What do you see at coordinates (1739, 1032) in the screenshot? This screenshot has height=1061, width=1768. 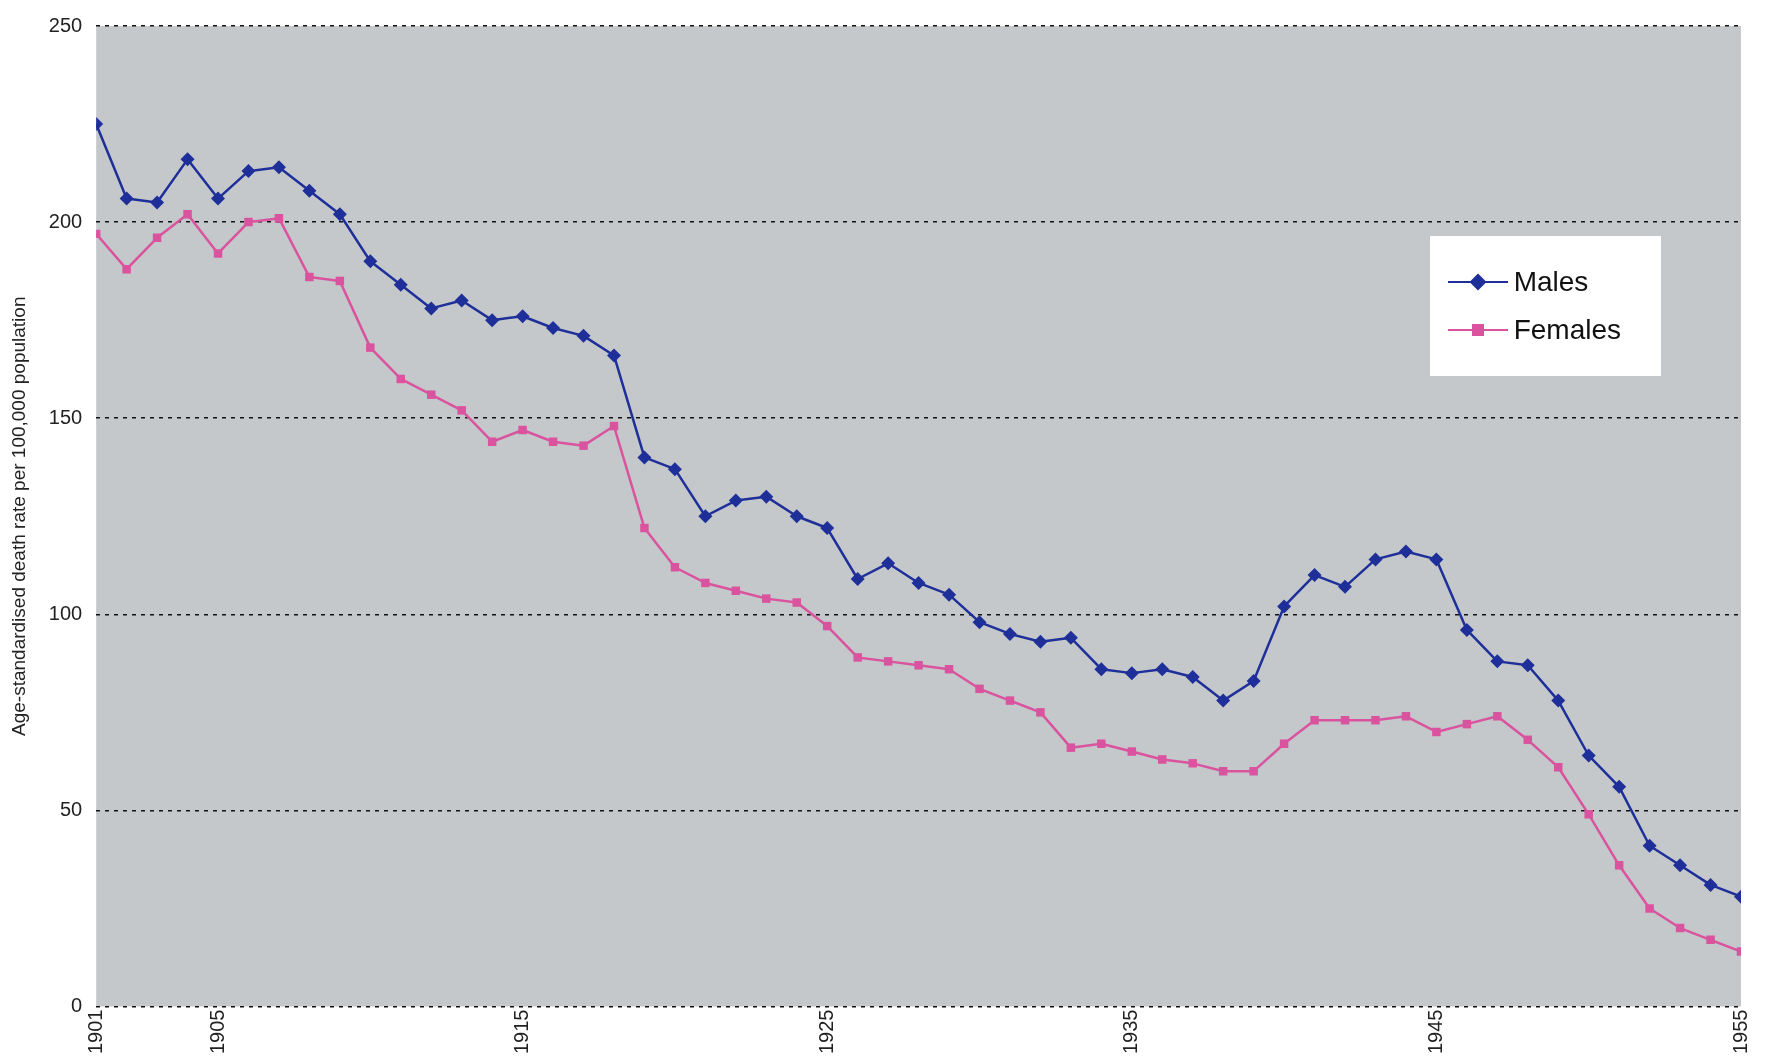 I see `x-tick-label: 1955` at bounding box center [1739, 1032].